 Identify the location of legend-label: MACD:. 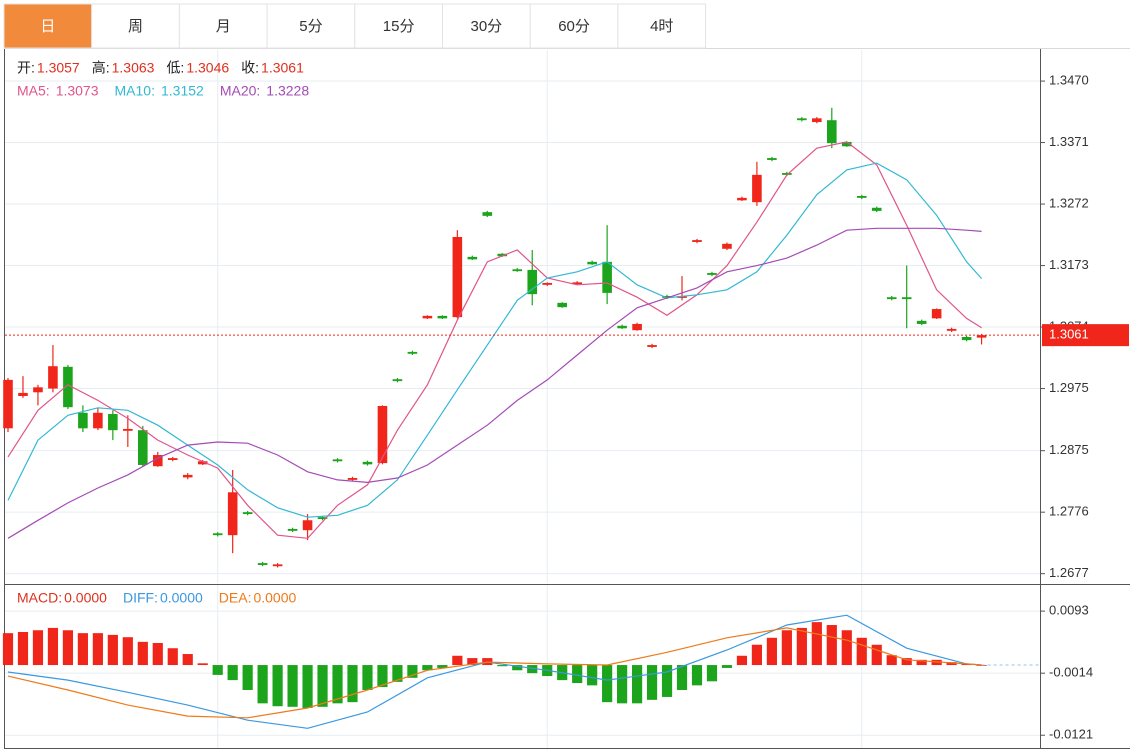
(39, 598).